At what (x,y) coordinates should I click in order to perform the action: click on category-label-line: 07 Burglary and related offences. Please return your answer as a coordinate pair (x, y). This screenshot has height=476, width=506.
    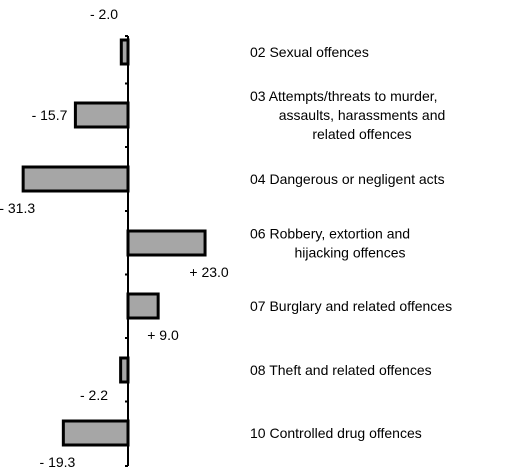
    Looking at the image, I should click on (351, 306).